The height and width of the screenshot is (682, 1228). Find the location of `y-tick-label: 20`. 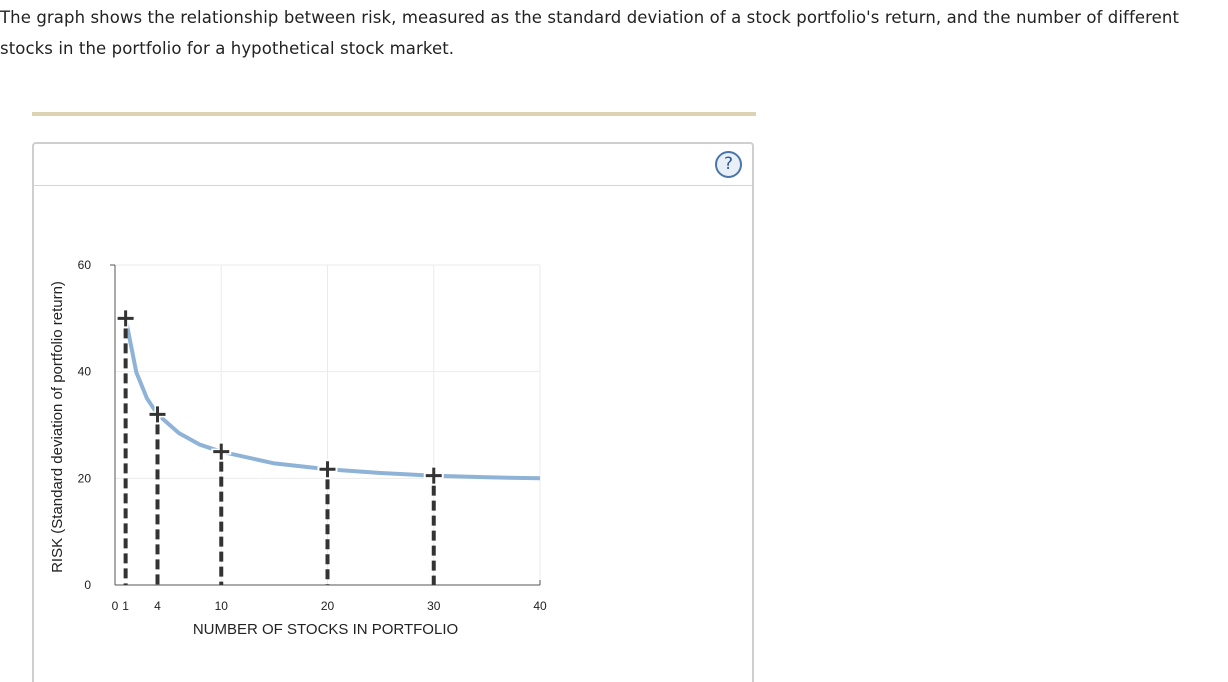

y-tick-label: 20 is located at coordinates (85, 478).